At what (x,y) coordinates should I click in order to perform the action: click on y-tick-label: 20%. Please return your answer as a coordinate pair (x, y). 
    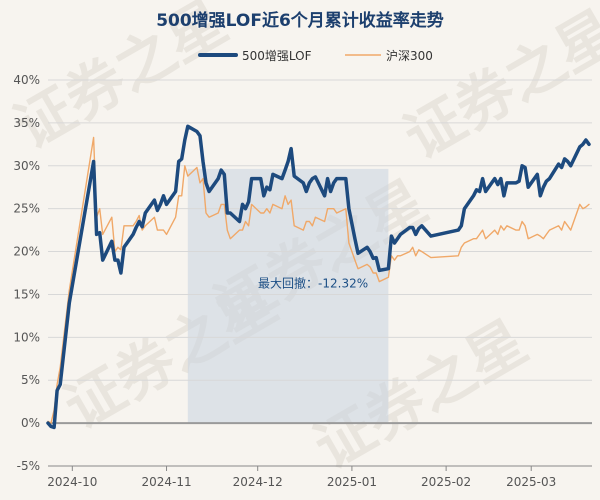
    Looking at the image, I should click on (26, 252).